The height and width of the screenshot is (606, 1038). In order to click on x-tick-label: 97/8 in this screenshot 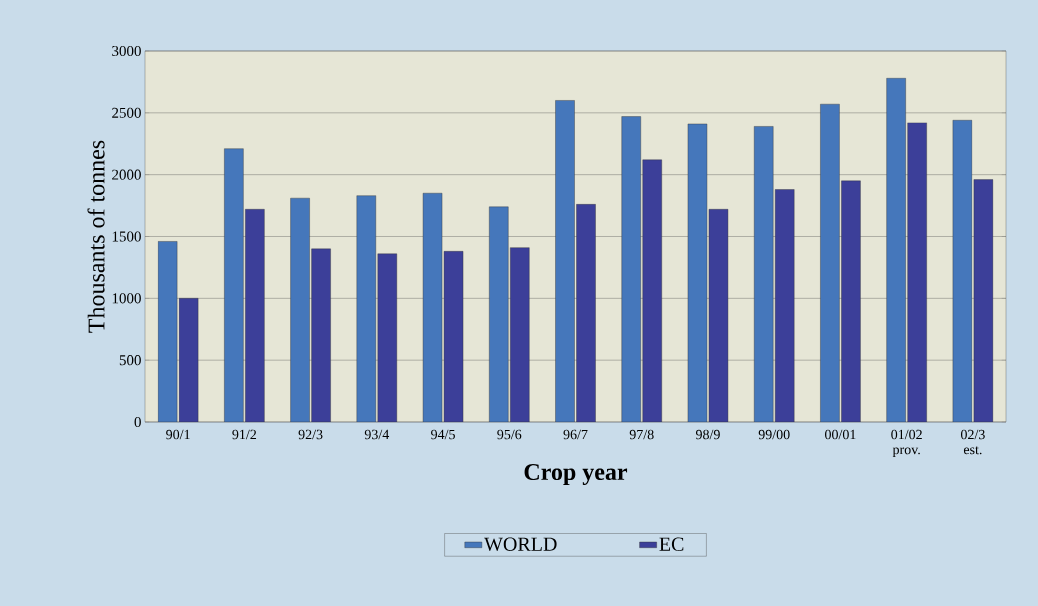, I will do `click(641, 434)`.